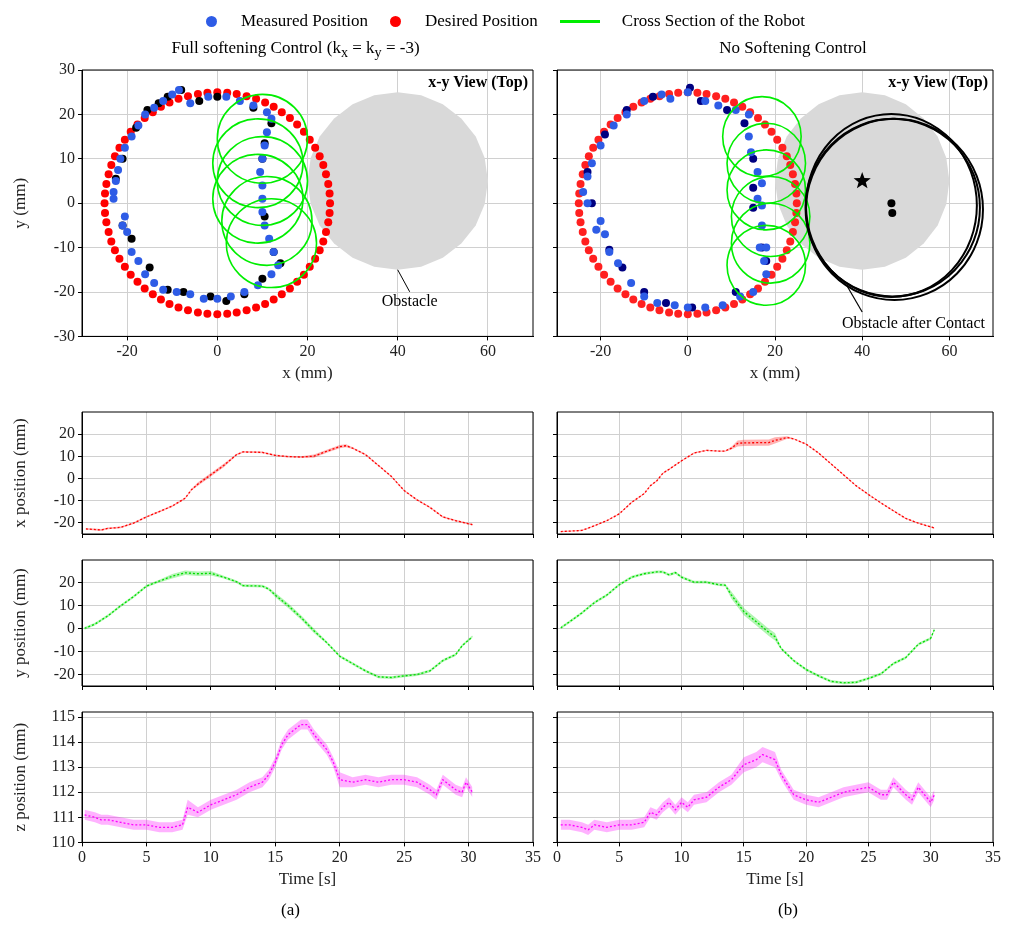 This screenshot has width=1011, height=929. I want to click on chart-title: Full softening Control (k$_{x}$ = k$_{y}$ = -3), so click(295, 49).